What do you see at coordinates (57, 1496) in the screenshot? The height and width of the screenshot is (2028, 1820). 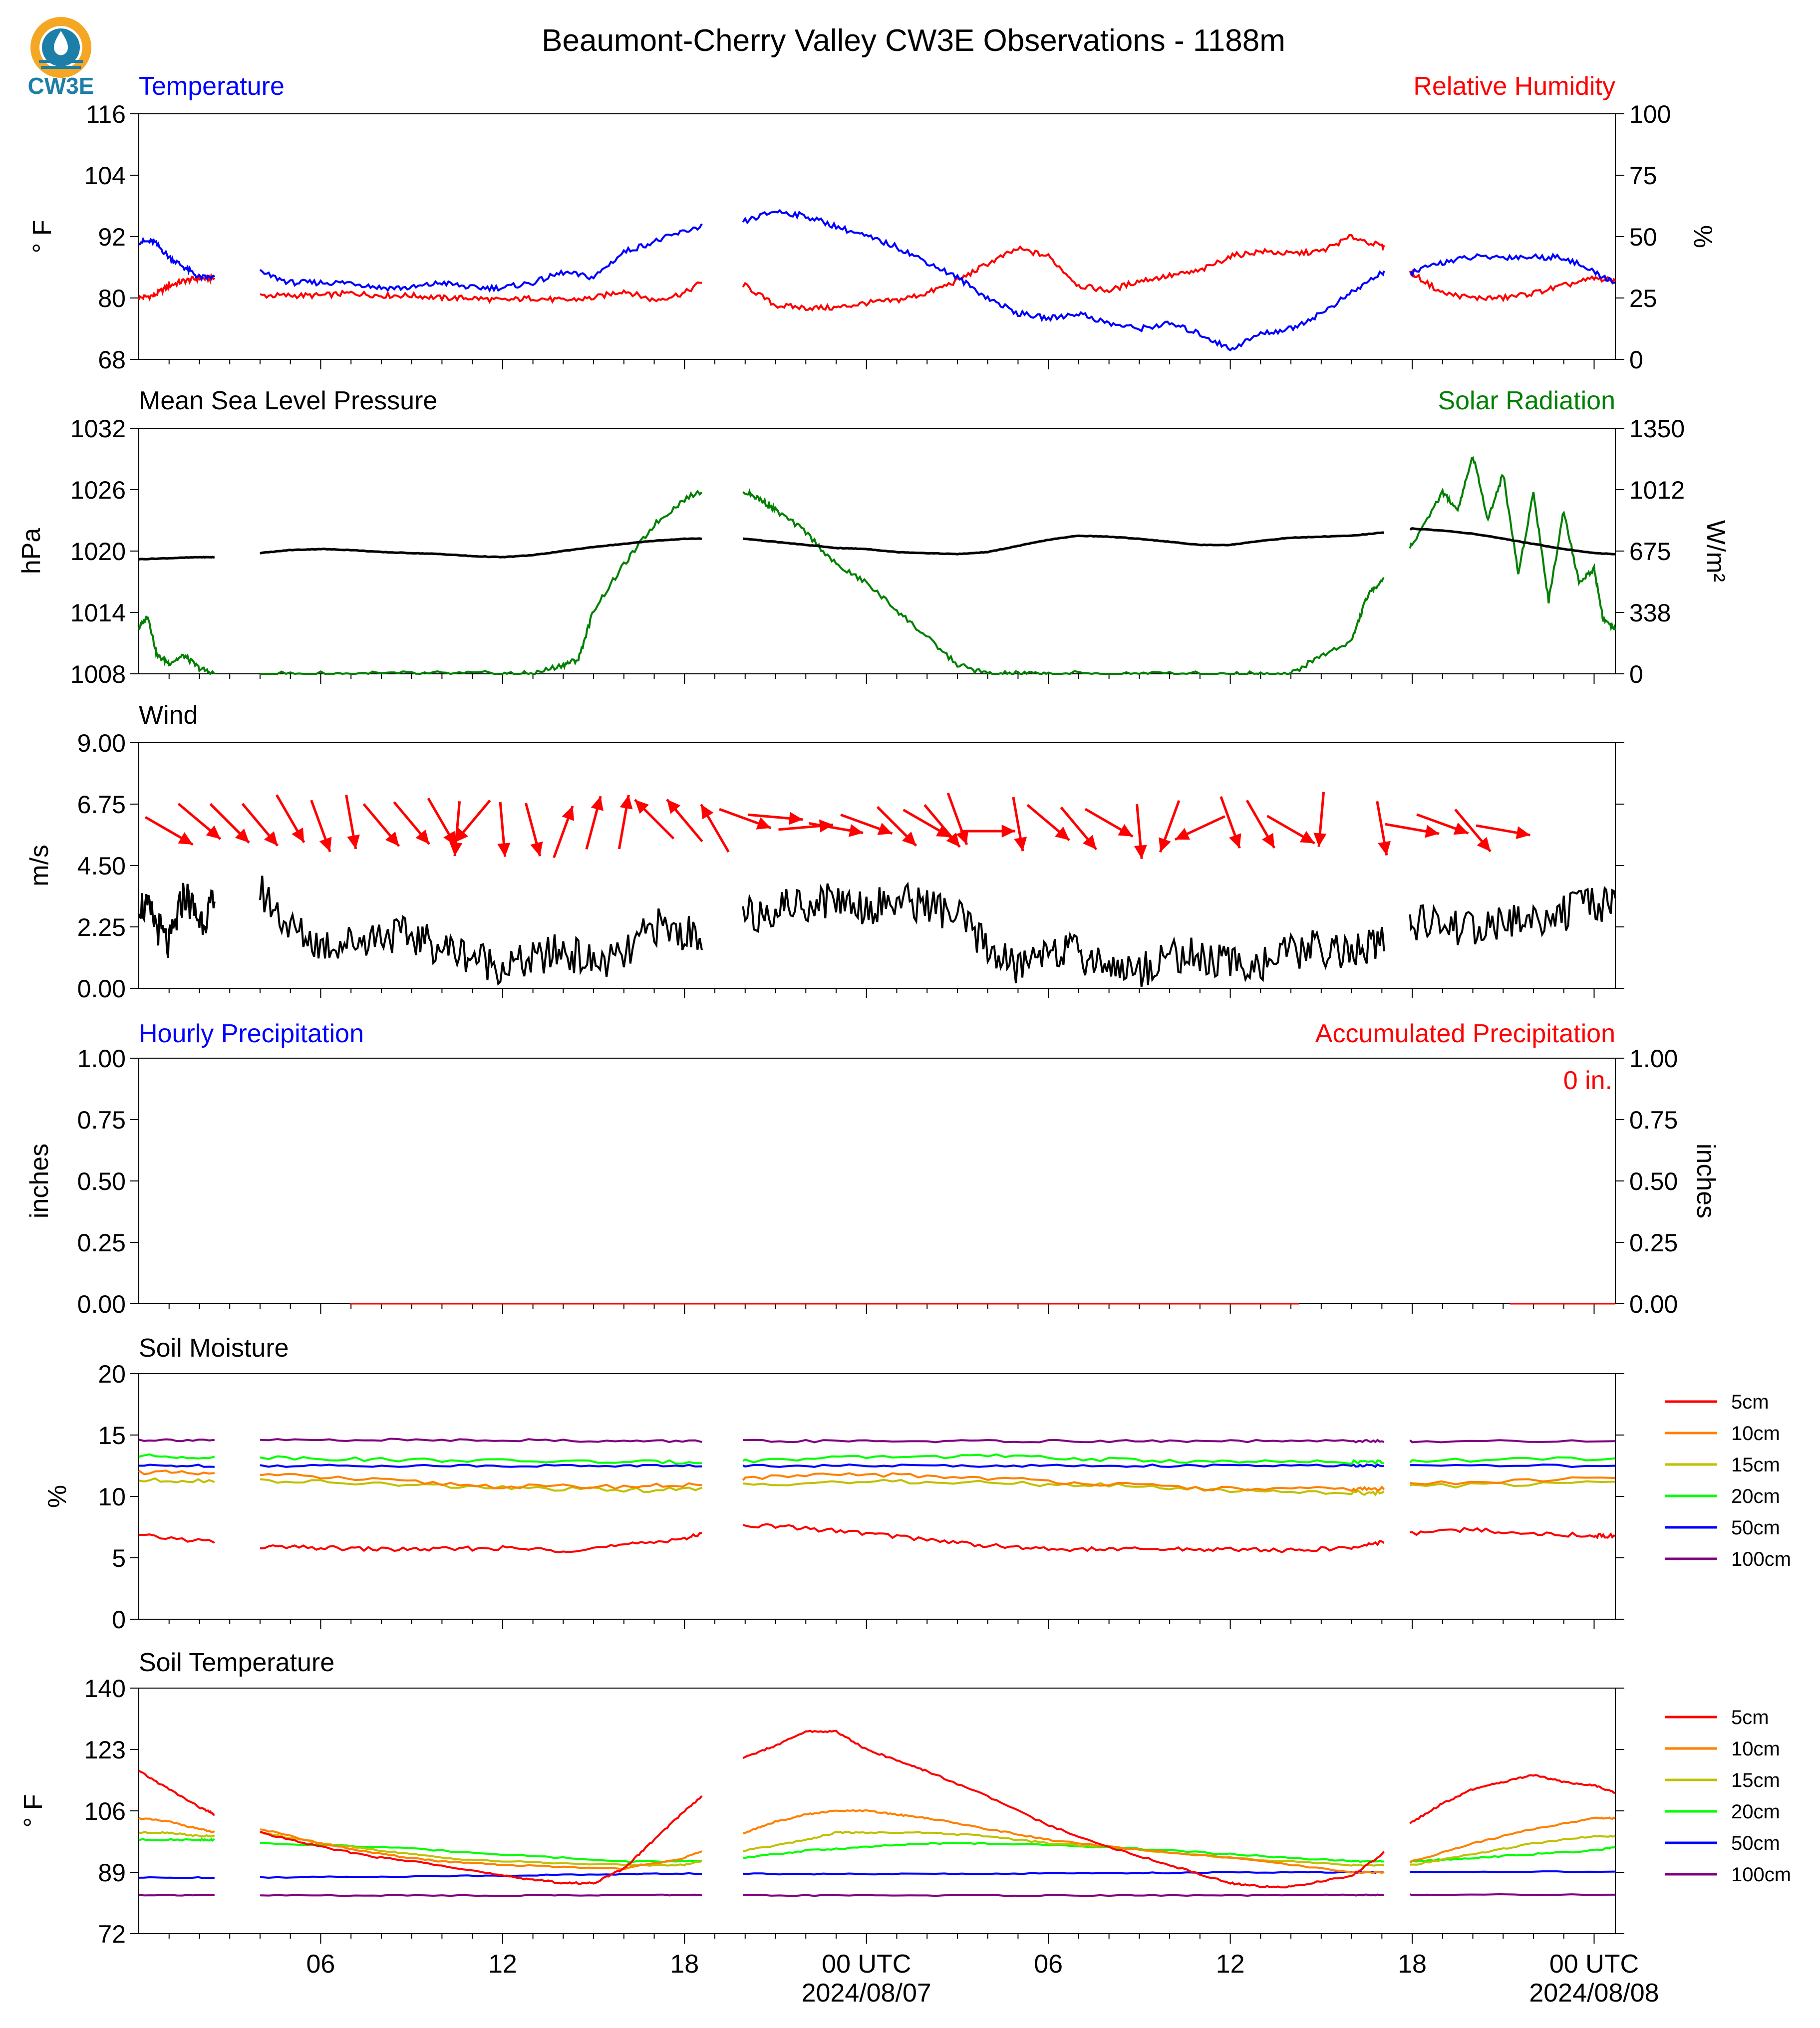 I see `soil-moisture-ylabel: %` at bounding box center [57, 1496].